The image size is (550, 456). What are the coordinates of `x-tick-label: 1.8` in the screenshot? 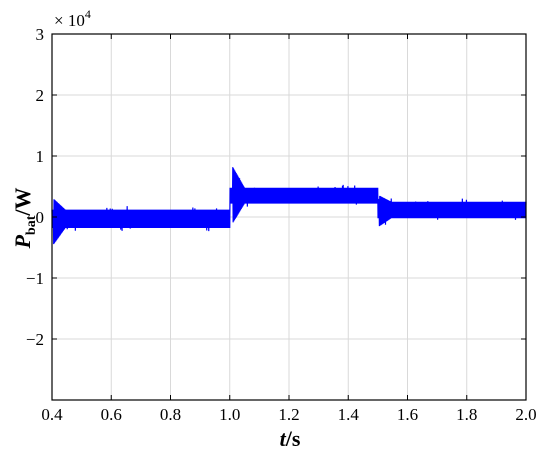 It's located at (466, 414).